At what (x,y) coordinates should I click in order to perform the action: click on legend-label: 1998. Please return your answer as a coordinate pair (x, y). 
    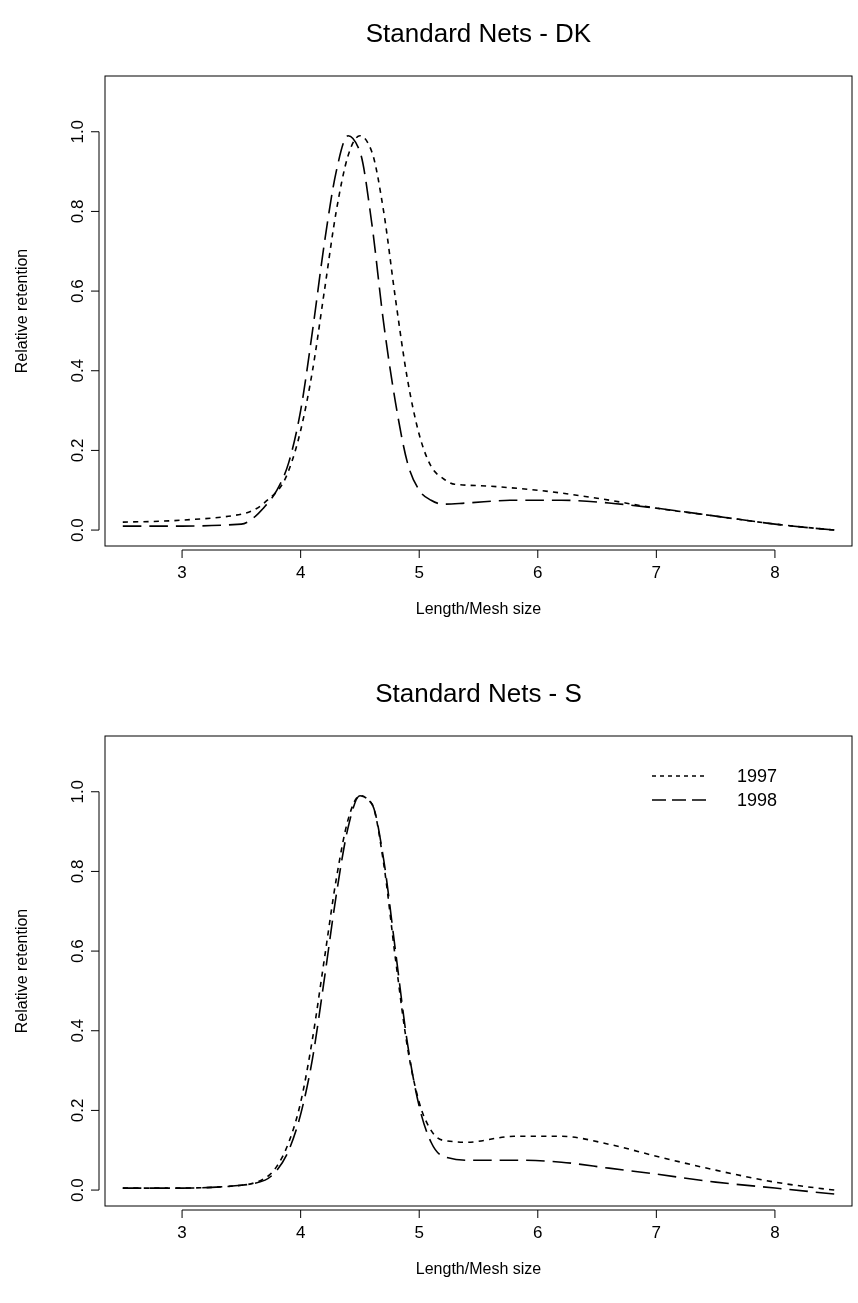
    Looking at the image, I should click on (757, 800).